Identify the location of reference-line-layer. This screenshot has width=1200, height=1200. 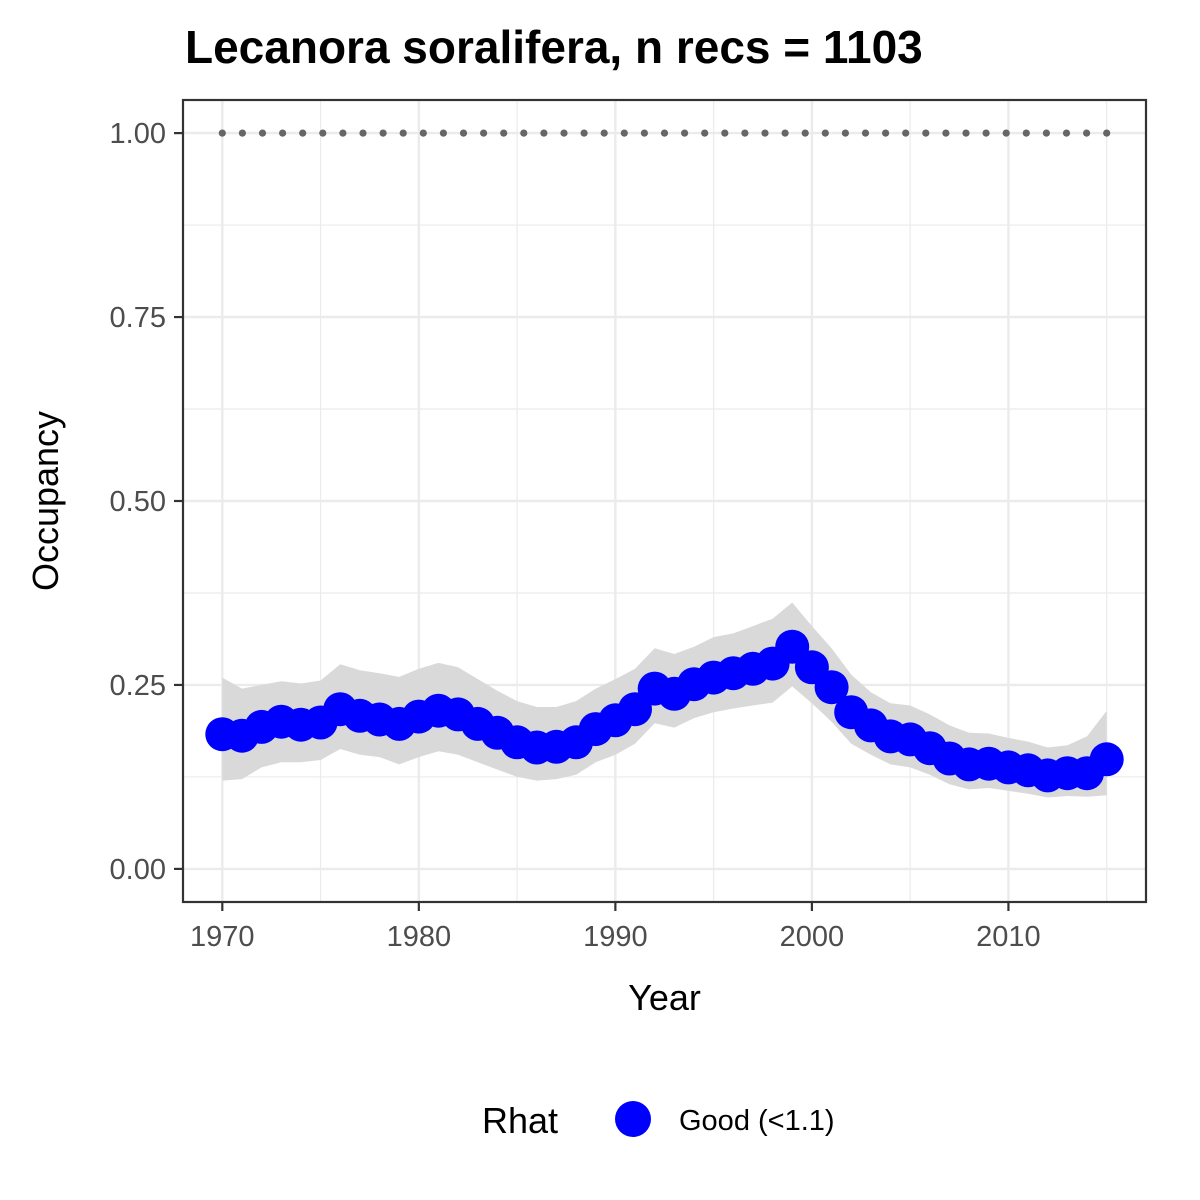
(664, 133).